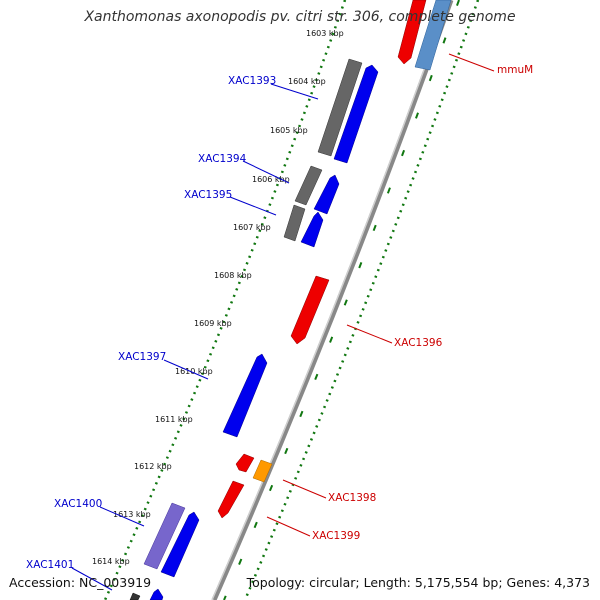 This screenshot has height=600, width=600. What do you see at coordinates (142, 357) in the screenshot?
I see `gene-label-XAC1397: XAC1397` at bounding box center [142, 357].